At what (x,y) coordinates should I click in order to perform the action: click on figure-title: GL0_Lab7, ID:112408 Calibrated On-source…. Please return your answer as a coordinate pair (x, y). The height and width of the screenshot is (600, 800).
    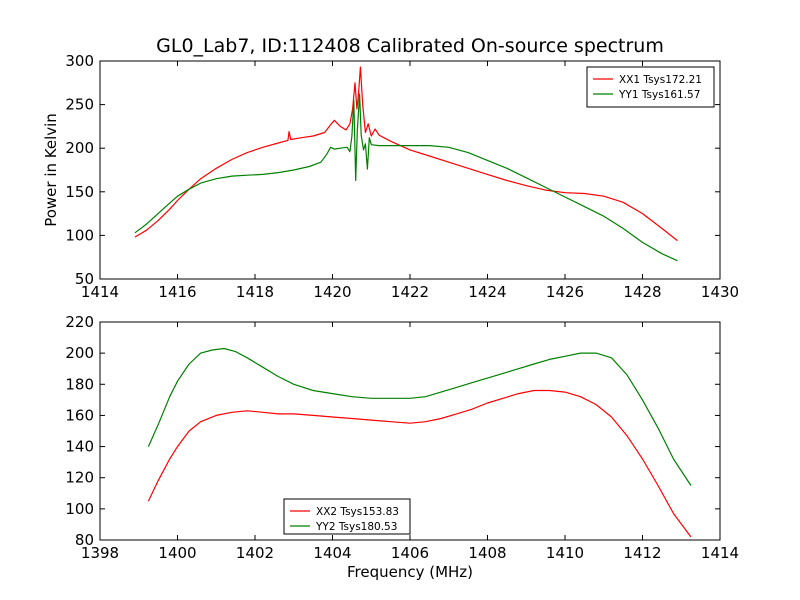
    Looking at the image, I should click on (410, 46).